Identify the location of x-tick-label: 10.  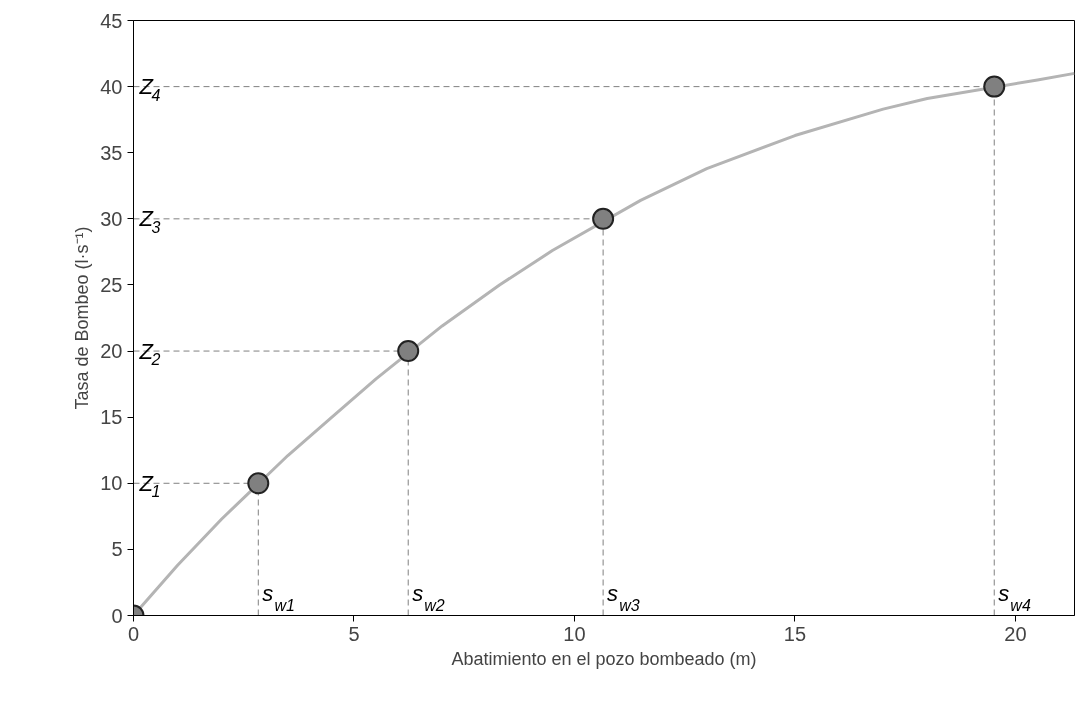
(574, 633).